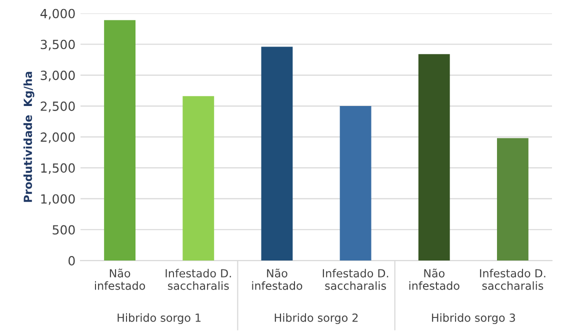 The height and width of the screenshot is (334, 575). Describe the element at coordinates (63, 230) in the screenshot. I see `y-tick-label: 500` at that location.